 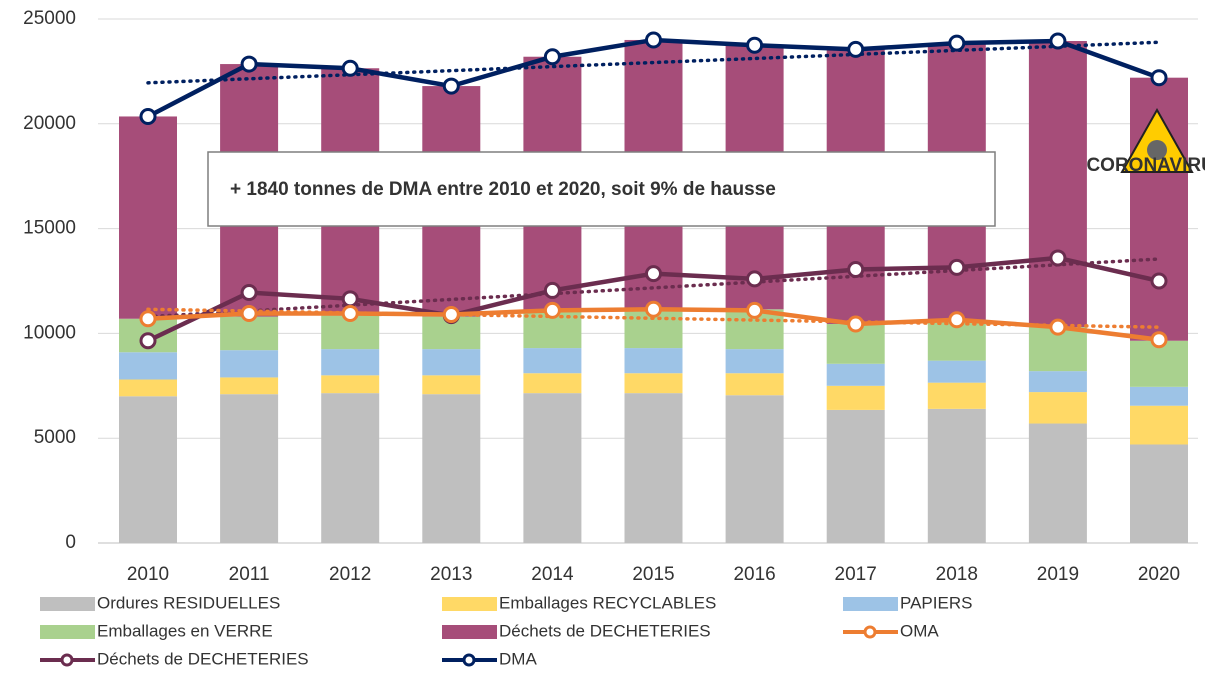 I want to click on x-tick-label: 2010, so click(x=148, y=574).